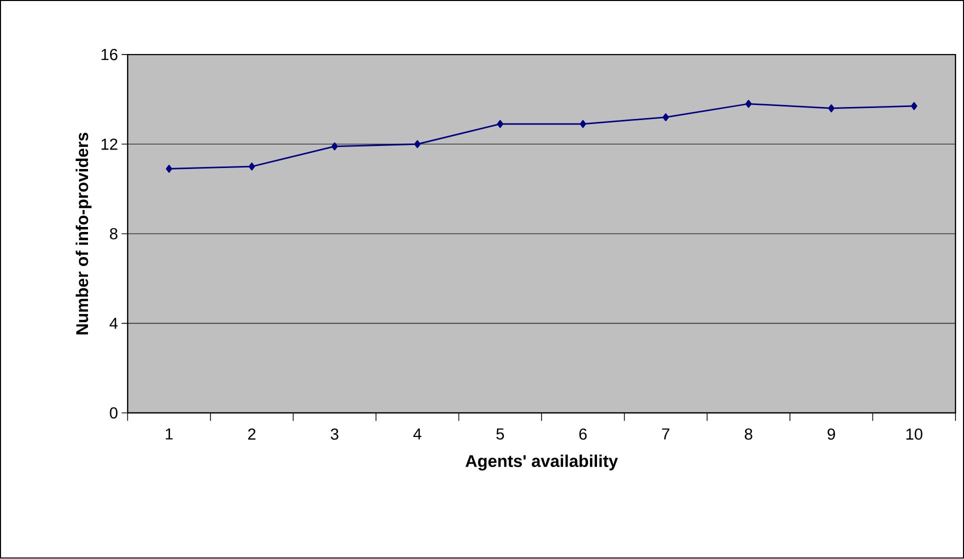 This screenshot has width=964, height=559. I want to click on x-tick-label: 6, so click(583, 434).